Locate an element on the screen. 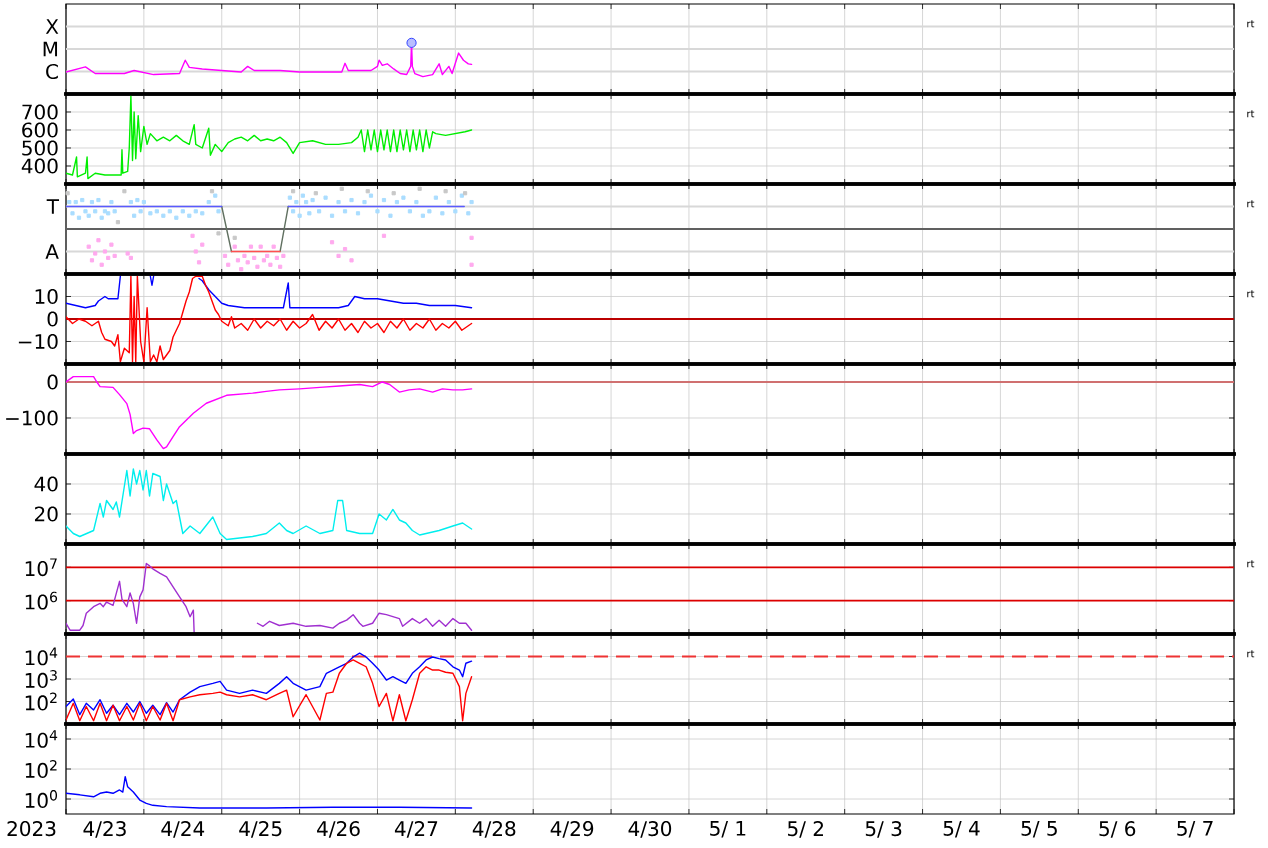  x-tick-label: 5/ 2 is located at coordinates (805, 829).